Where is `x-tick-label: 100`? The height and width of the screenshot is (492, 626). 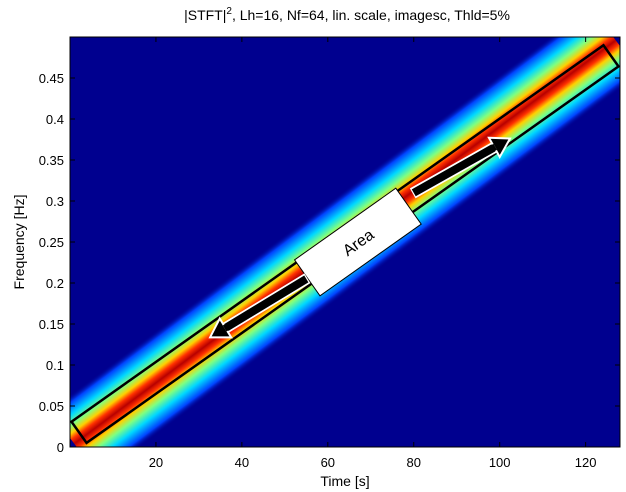
x-tick-label: 100 is located at coordinates (500, 462).